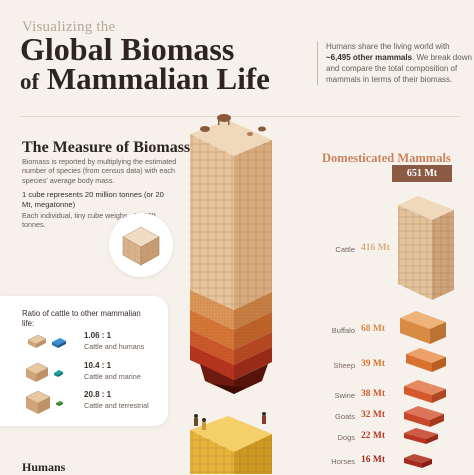  What do you see at coordinates (234, 379) in the screenshot?
I see `tower-bottom-segment` at bounding box center [234, 379].